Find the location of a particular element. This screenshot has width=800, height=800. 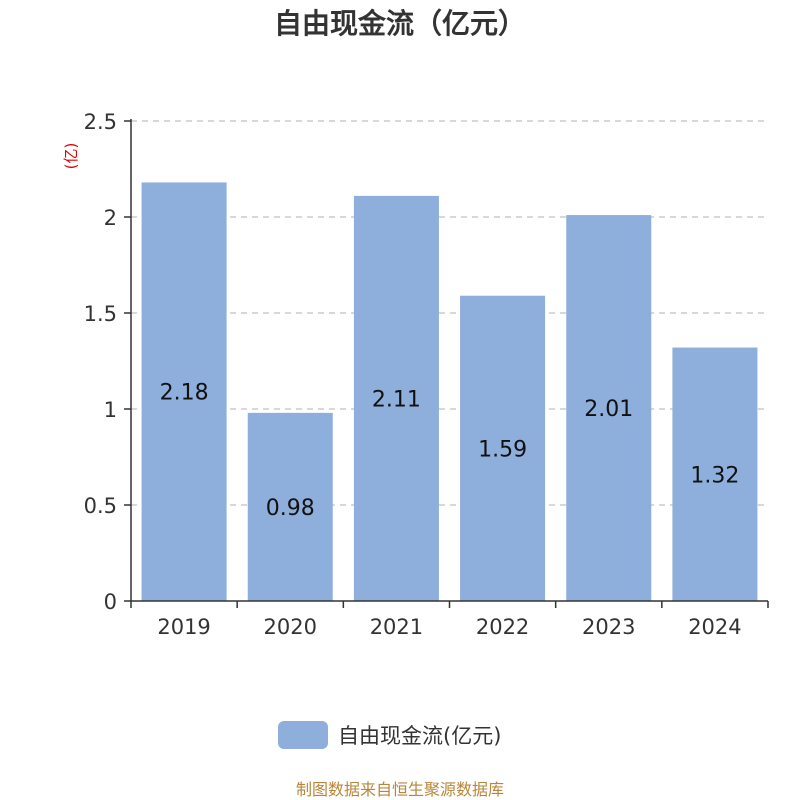

y-tick-label: 2 is located at coordinates (110, 218).